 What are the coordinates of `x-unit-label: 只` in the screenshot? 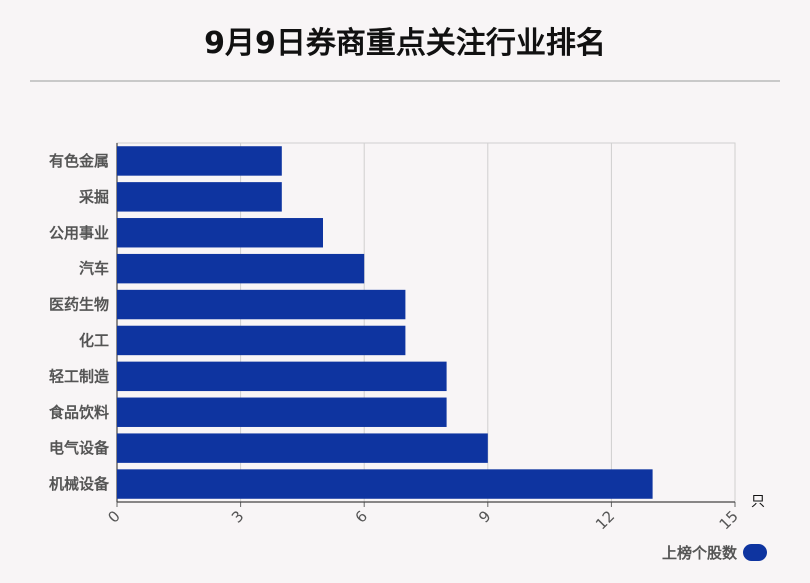 It's located at (758, 502).